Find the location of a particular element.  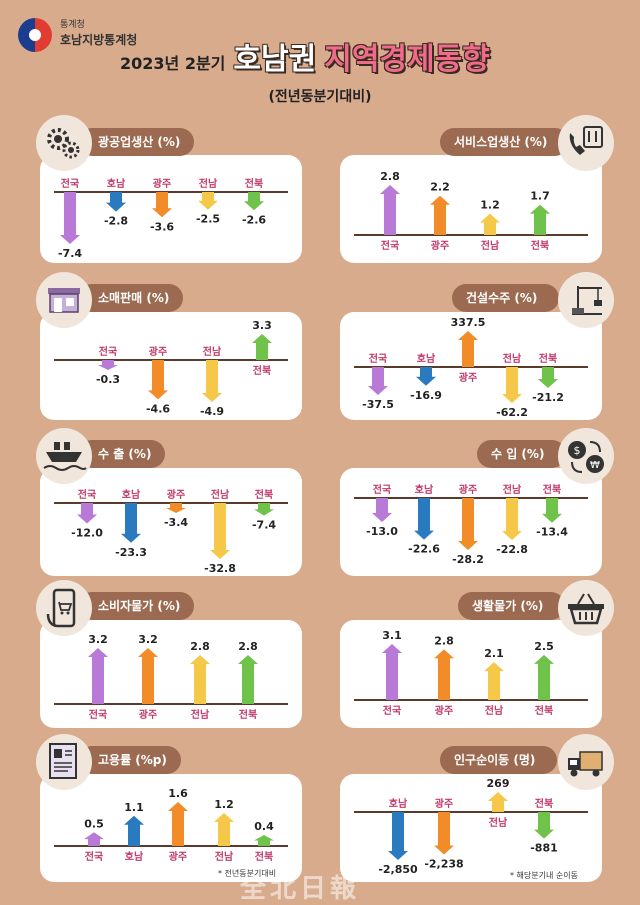

value-label: 1.2 is located at coordinates (490, 205).